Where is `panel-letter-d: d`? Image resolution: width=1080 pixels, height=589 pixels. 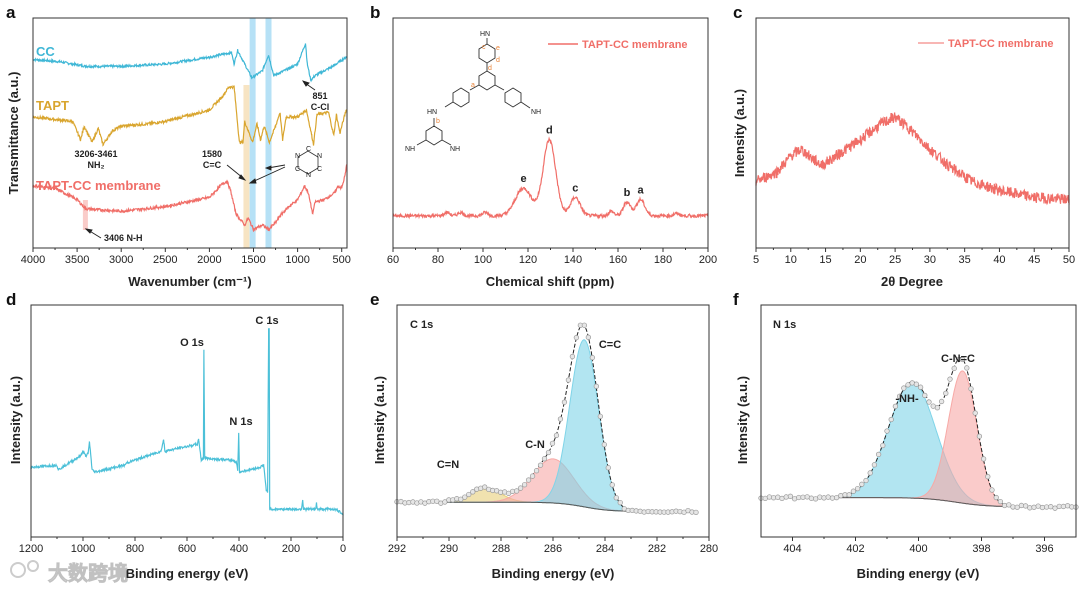 panel-letter-d: d is located at coordinates (11, 299).